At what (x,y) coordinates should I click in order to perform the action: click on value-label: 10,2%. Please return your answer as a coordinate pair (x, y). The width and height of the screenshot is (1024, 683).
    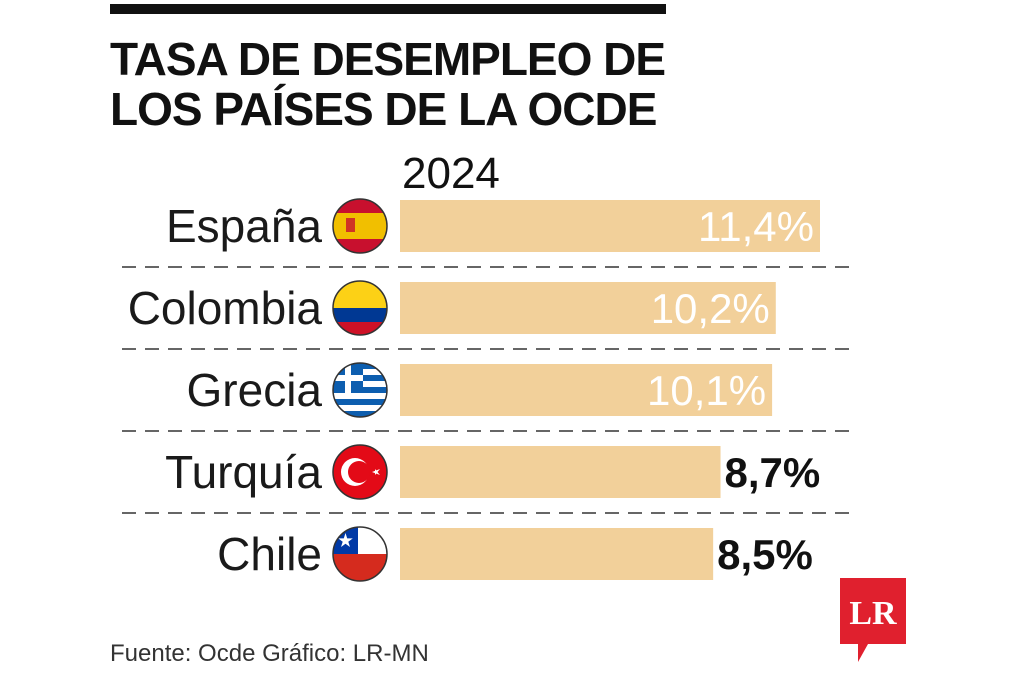
    Looking at the image, I should click on (710, 308).